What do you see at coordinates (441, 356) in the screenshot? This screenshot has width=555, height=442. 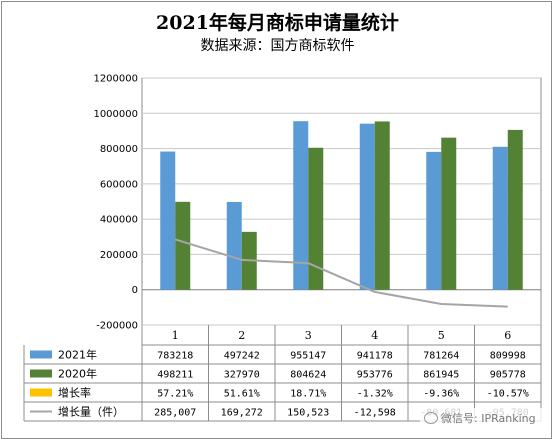 I see `table-cell: 781264` at bounding box center [441, 356].